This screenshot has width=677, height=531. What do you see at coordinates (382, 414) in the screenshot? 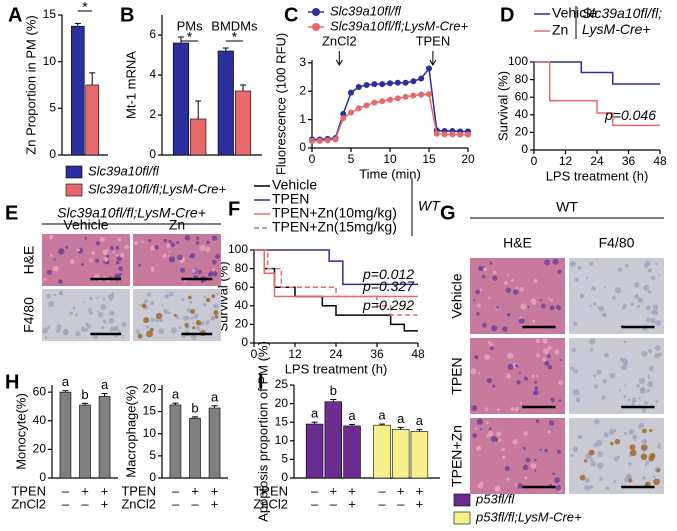
I see `group-letter: a` at bounding box center [382, 414].